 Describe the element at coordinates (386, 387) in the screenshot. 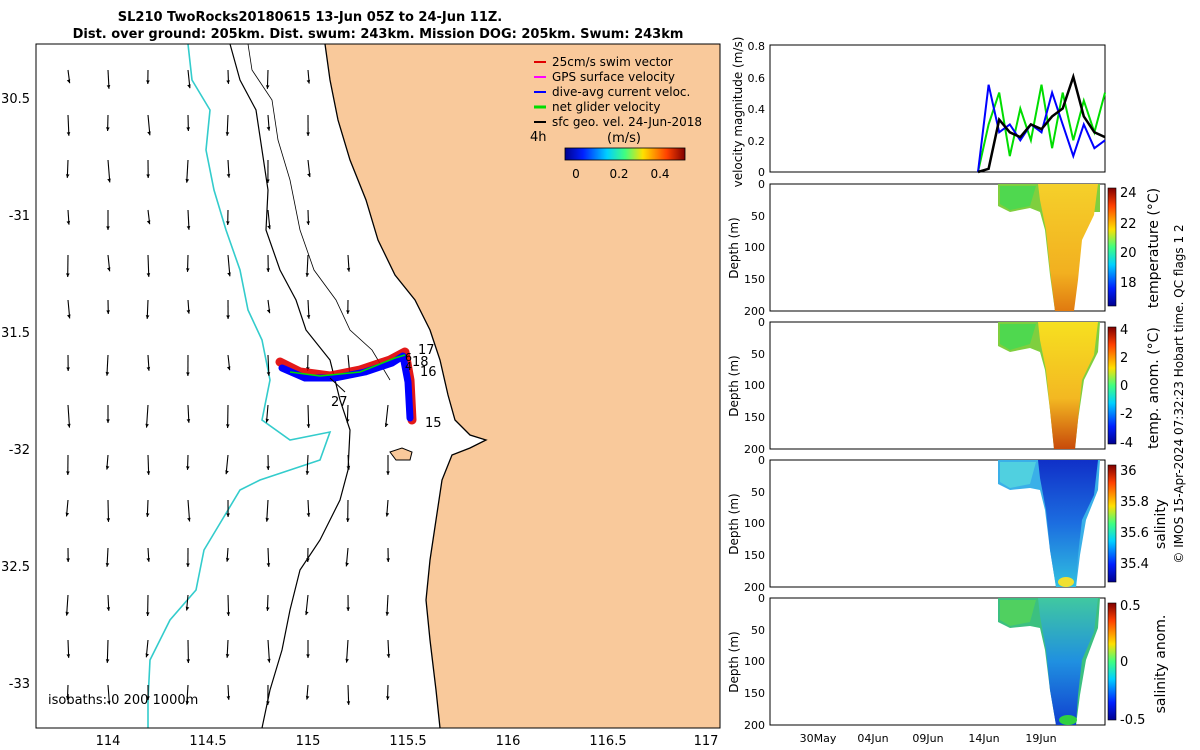

I see `track-labels: 17 18 16 15 27 6 4` at that location.